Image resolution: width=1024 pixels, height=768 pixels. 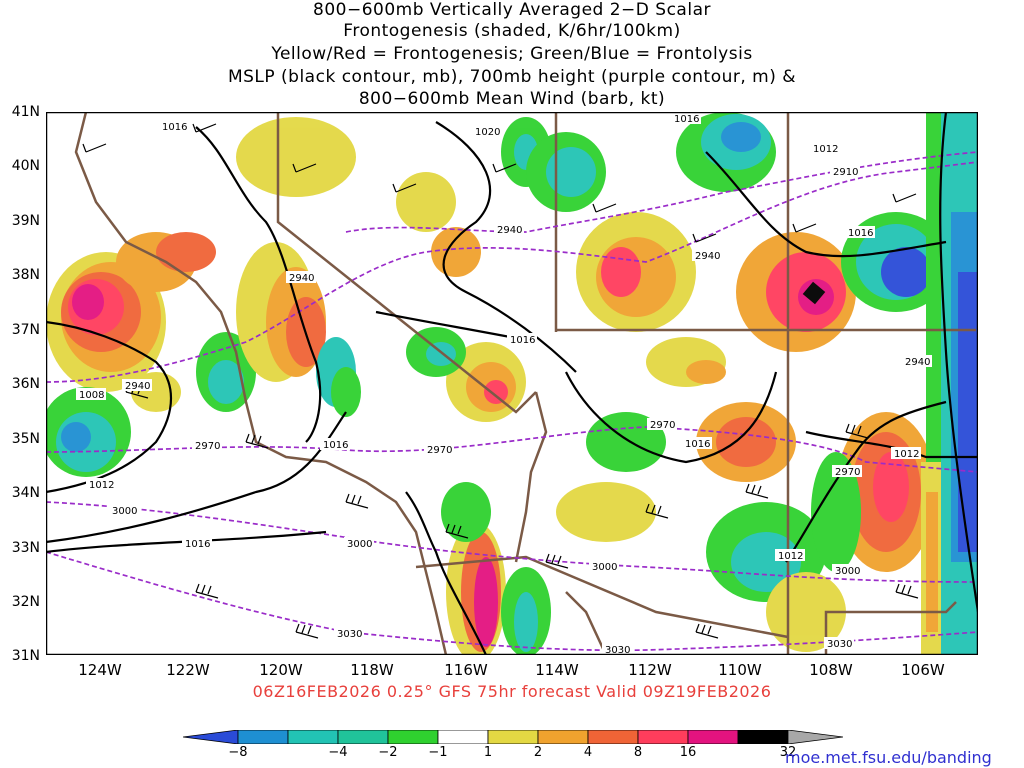 I want to click on colorbar-tick-label: 16, so click(x=688, y=752).